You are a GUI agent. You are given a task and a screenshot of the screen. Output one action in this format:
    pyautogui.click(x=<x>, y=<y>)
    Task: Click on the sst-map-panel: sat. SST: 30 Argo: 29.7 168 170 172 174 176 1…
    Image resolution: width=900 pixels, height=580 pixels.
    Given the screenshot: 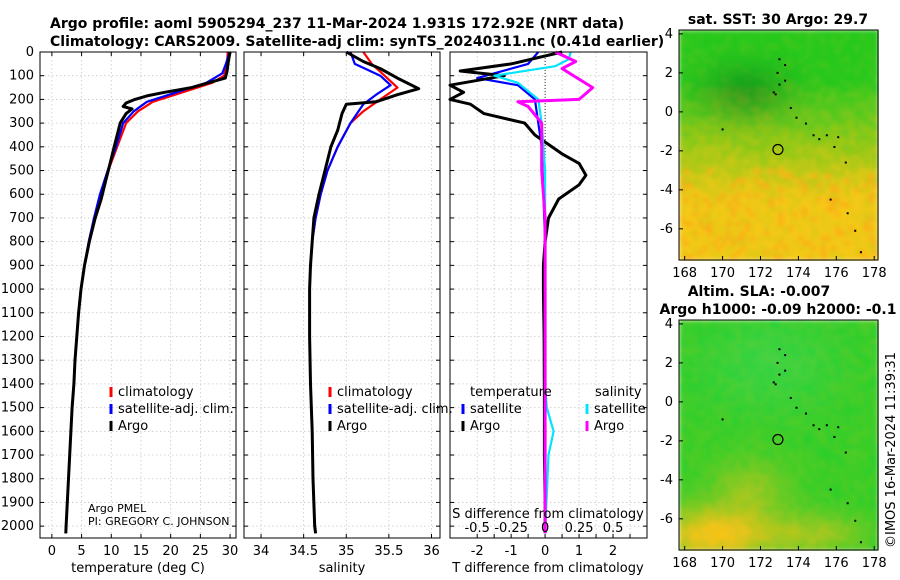 What is the action you would take?
    pyautogui.click(x=773, y=146)
    